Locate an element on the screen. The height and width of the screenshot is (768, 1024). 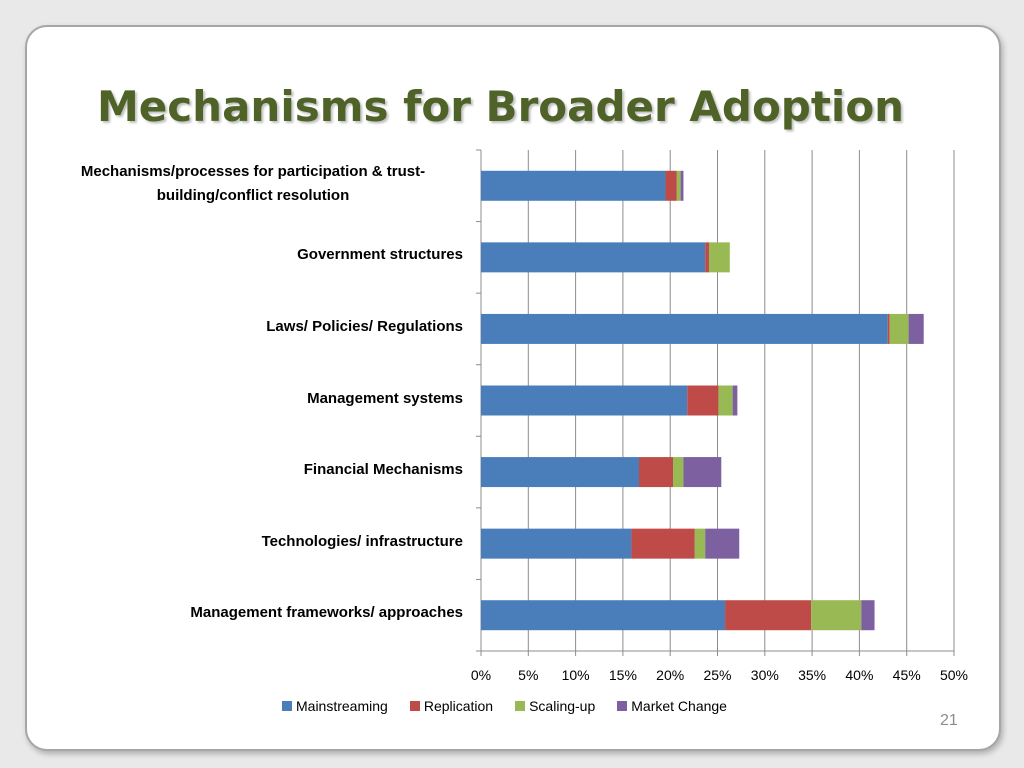
legend-item: Replication is located at coordinates (451, 706).